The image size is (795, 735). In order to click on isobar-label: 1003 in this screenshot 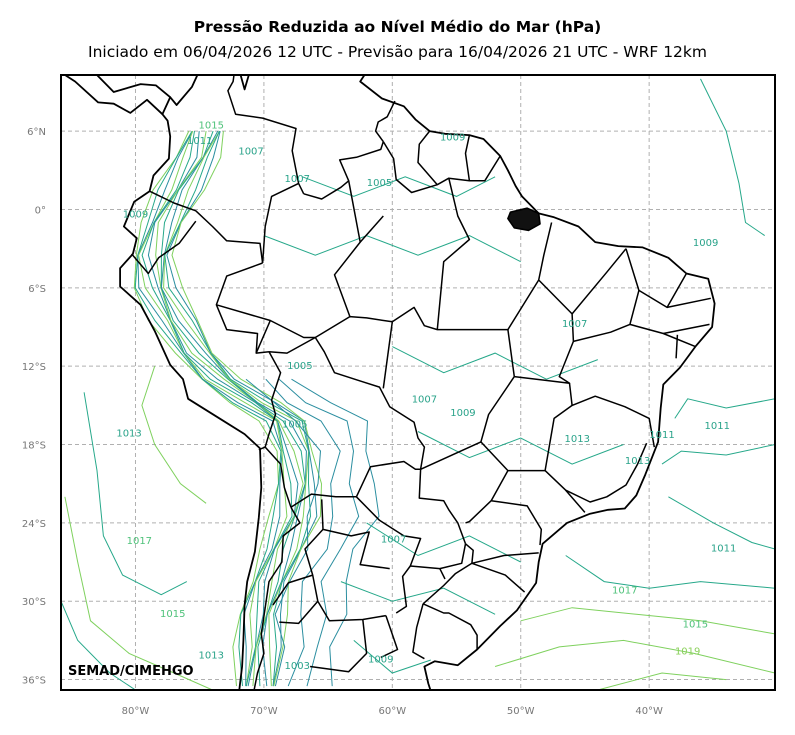, I will do `click(297, 666)`.